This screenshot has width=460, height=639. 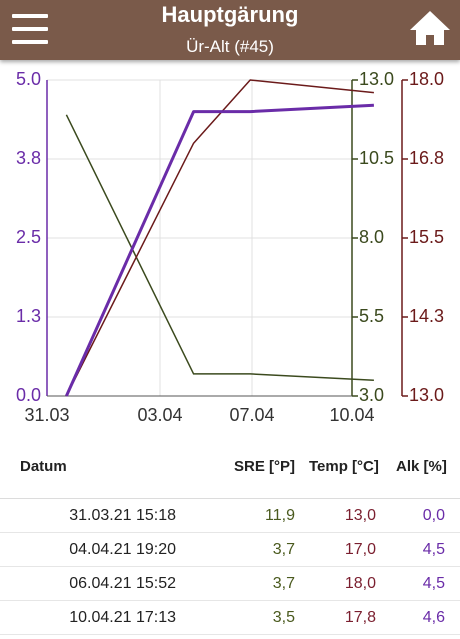 I want to click on x-tick-label: 10.04, so click(x=351, y=415).